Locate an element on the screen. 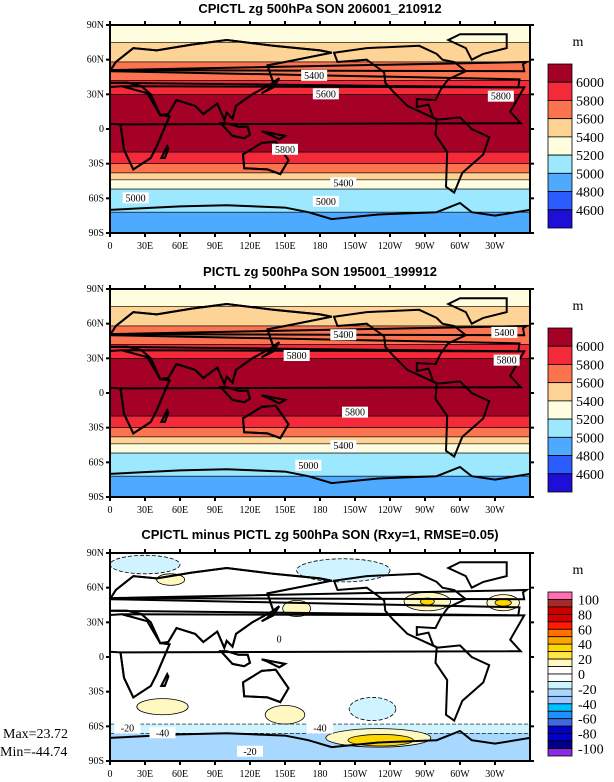 The image size is (614, 782). colorbar-label: 6000 is located at coordinates (590, 347).